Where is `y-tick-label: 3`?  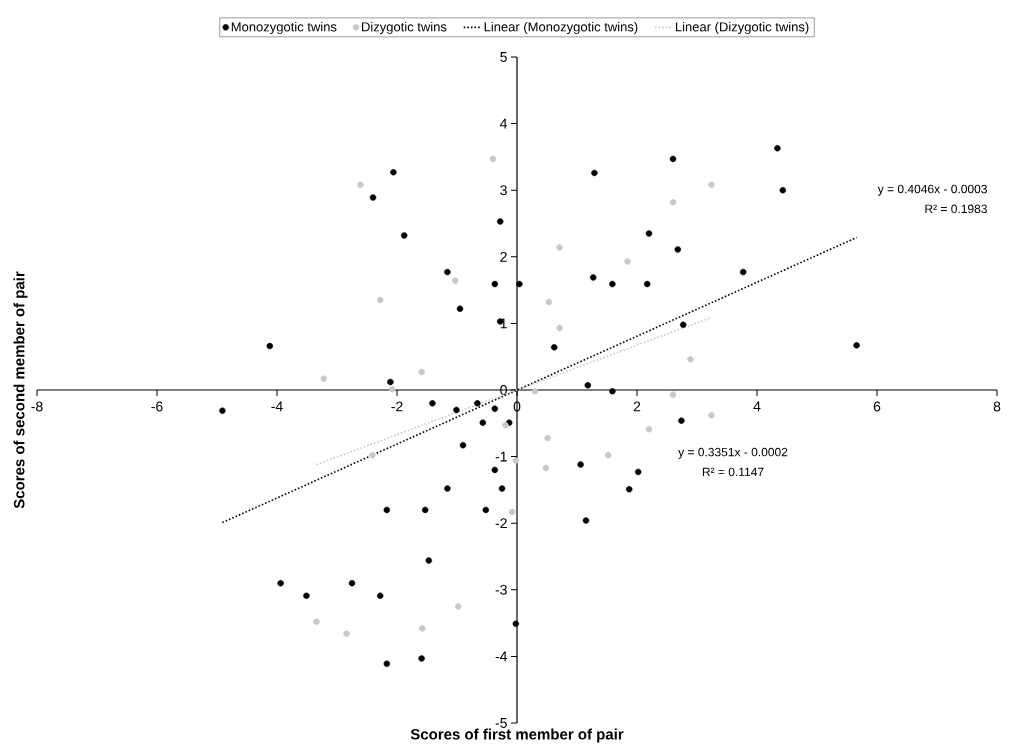
y-tick-label: 3 is located at coordinates (503, 190).